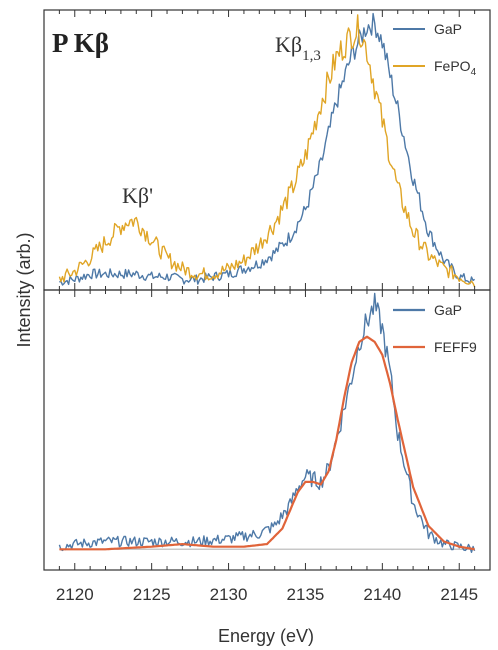 This screenshot has width=498, height=650. Describe the element at coordinates (288, 44) in the screenshot. I see `kbeta13-main: Kβ` at that location.